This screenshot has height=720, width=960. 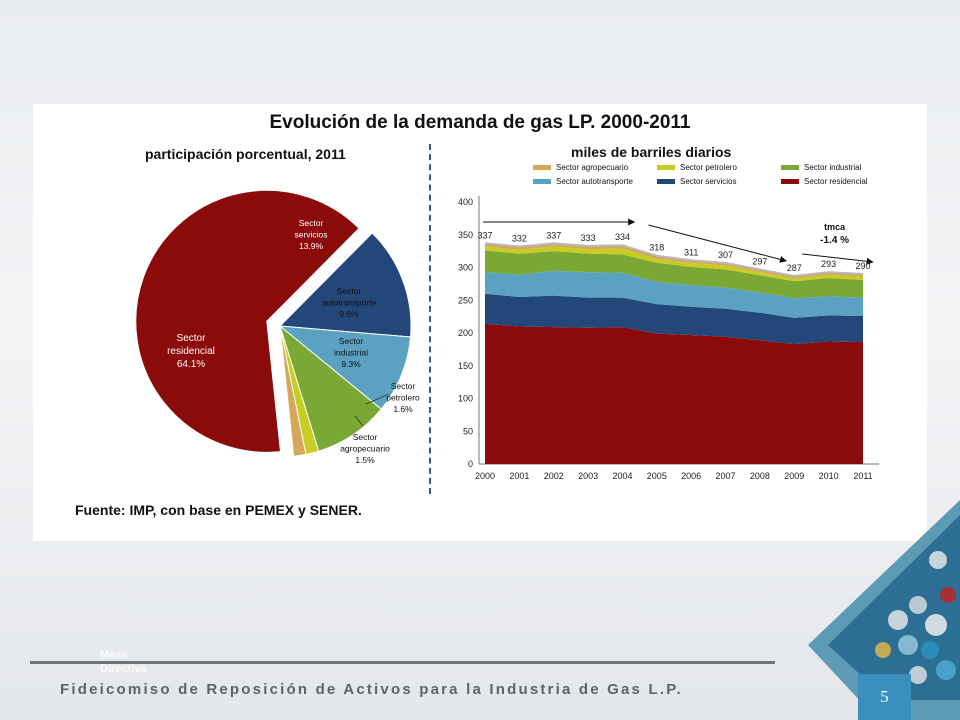 What do you see at coordinates (245, 154) in the screenshot?
I see `pie-subtitle: participación porcentual, 2011` at bounding box center [245, 154].